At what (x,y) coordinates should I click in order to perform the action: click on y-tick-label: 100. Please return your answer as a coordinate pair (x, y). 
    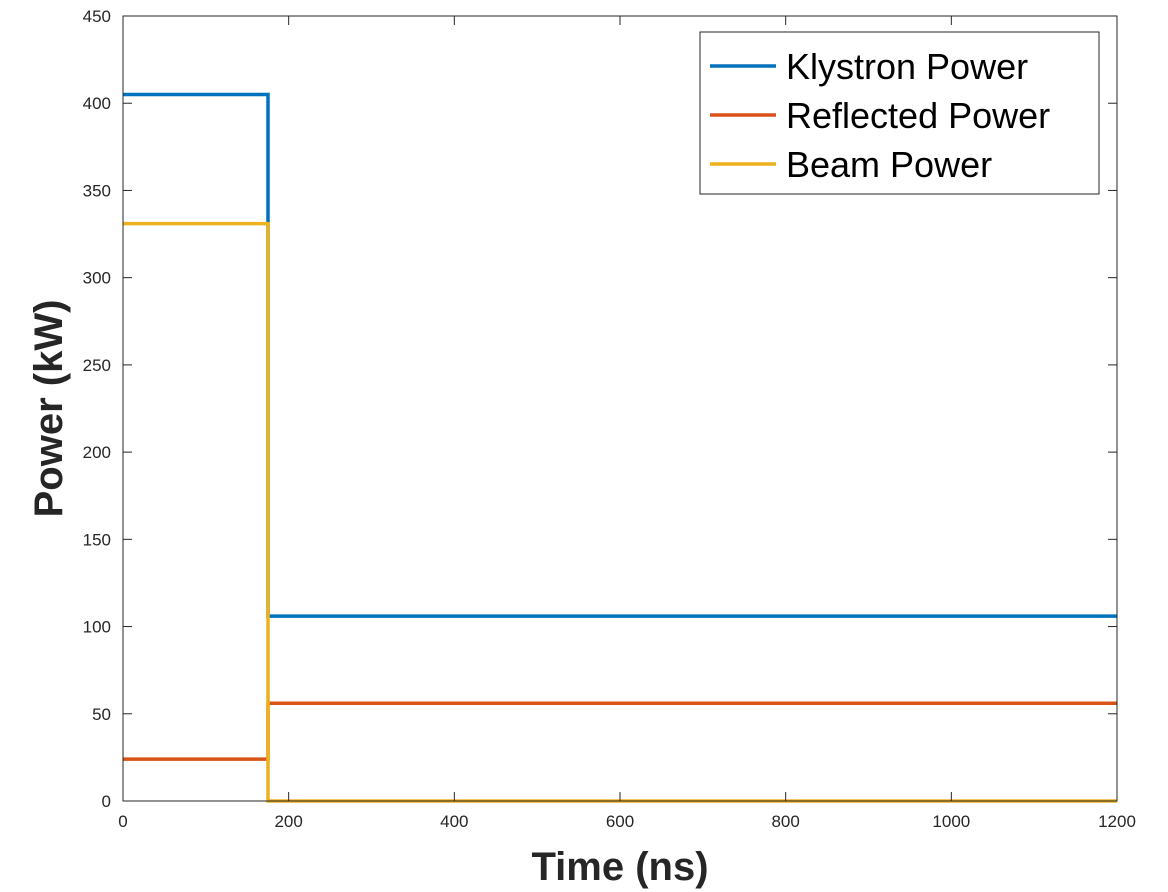
    Looking at the image, I should click on (97, 627).